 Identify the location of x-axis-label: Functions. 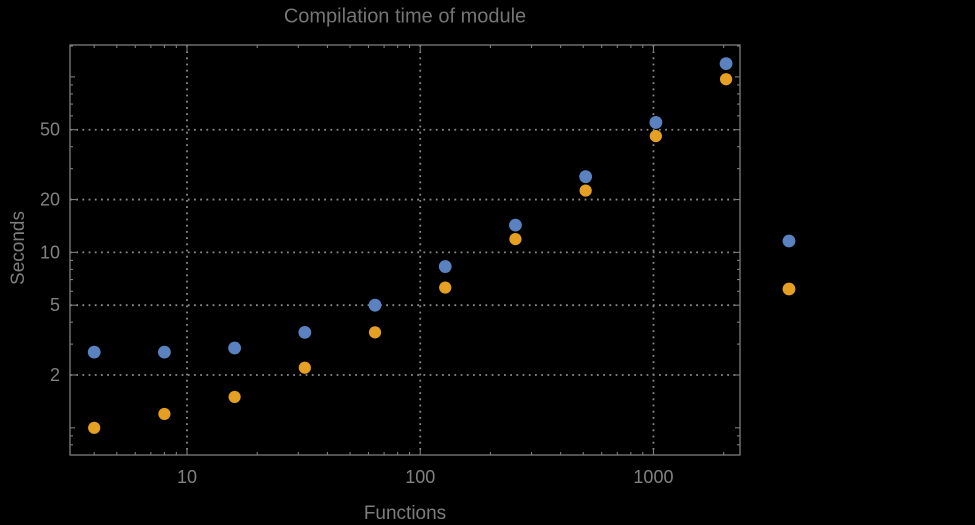
(405, 513).